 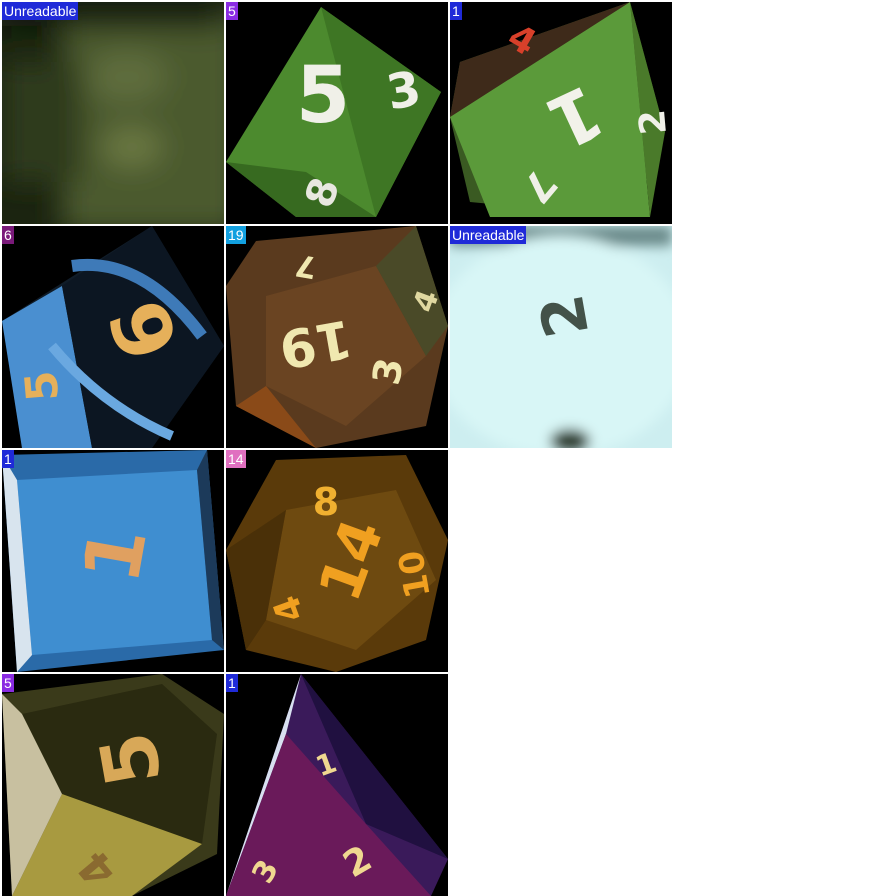 What do you see at coordinates (326, 502) in the screenshot?
I see `face-number: 8` at bounding box center [326, 502].